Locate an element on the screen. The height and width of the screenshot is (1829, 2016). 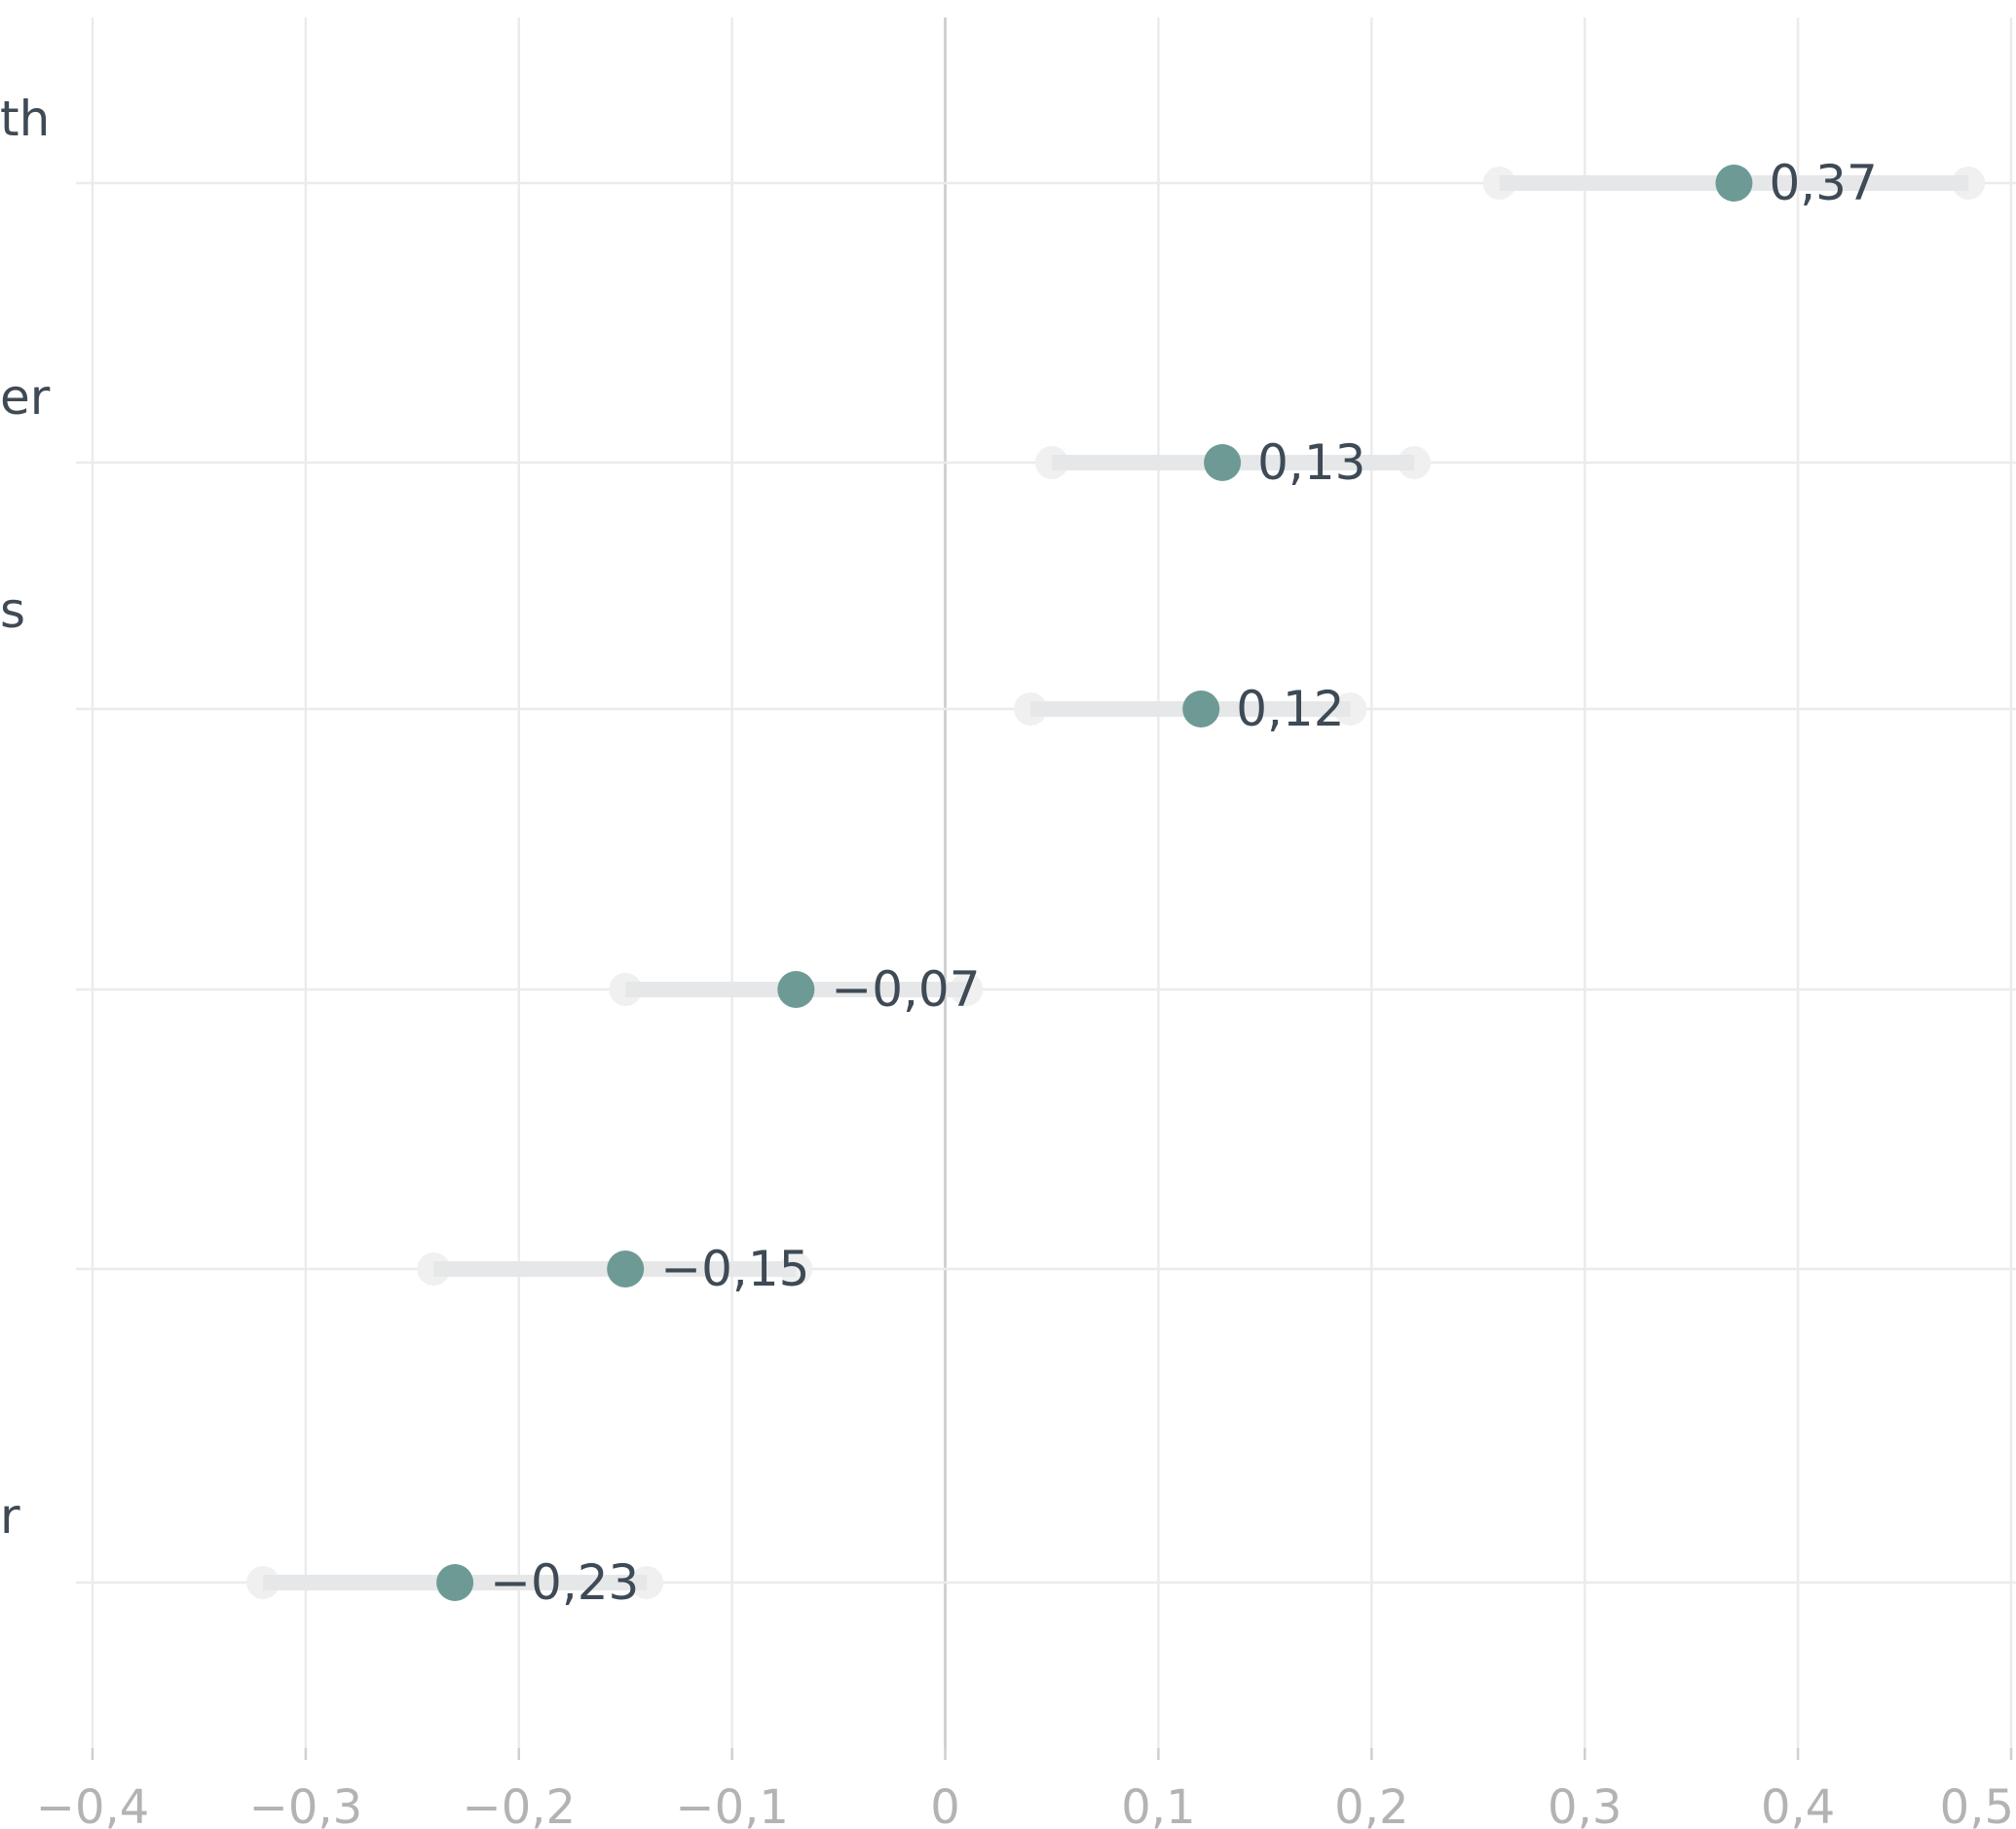
x-tick-label: 0,2 is located at coordinates (1371, 1804).